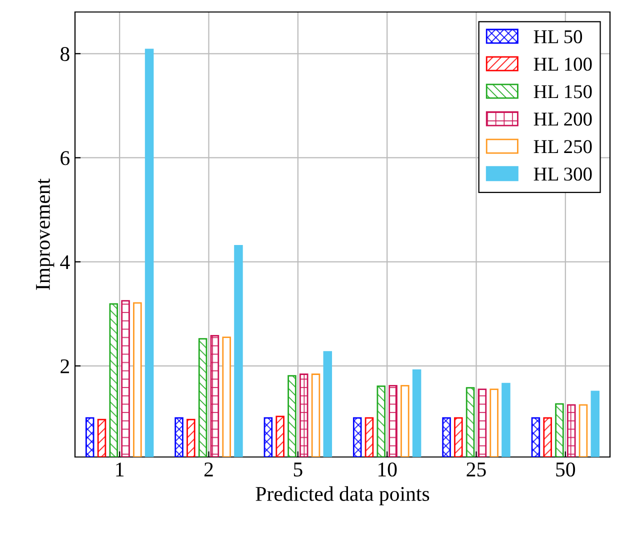  What do you see at coordinates (343, 496) in the screenshot?
I see `x-axis-title: Predicted data points` at bounding box center [343, 496].